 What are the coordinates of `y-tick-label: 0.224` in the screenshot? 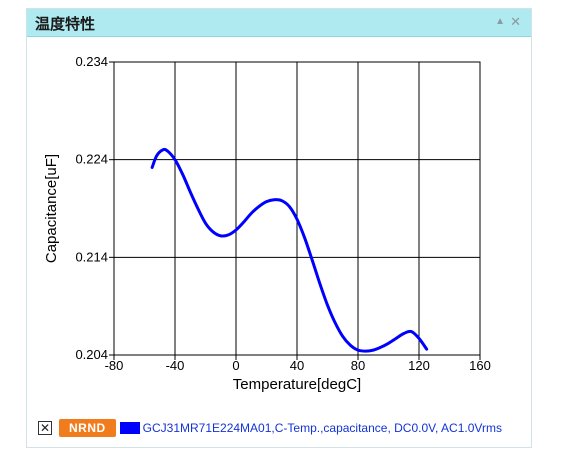 It's located at (91, 159).